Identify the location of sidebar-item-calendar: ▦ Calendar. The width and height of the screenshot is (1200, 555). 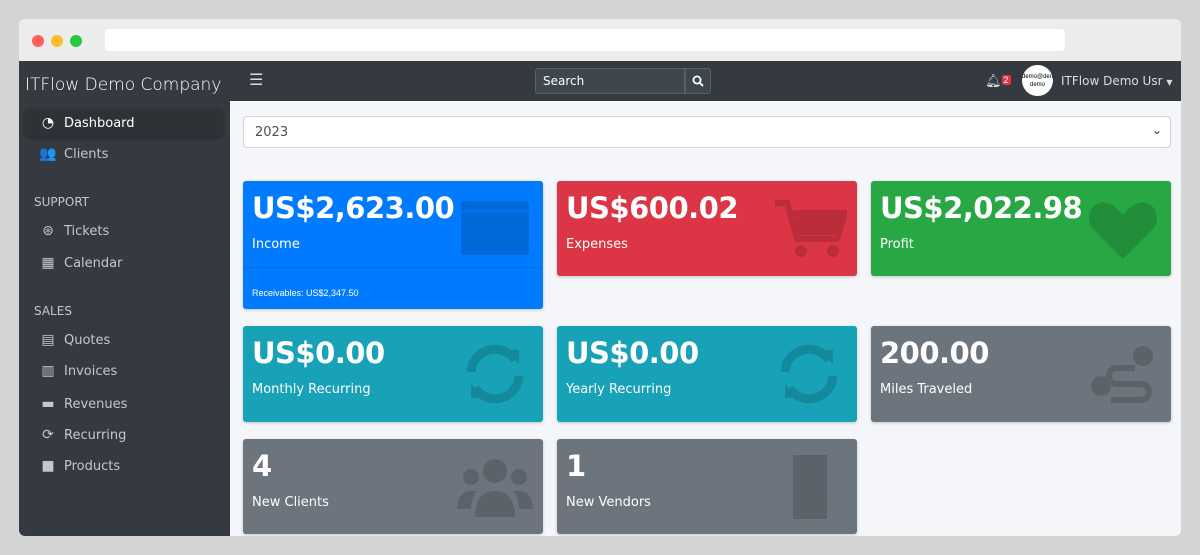
(124, 263).